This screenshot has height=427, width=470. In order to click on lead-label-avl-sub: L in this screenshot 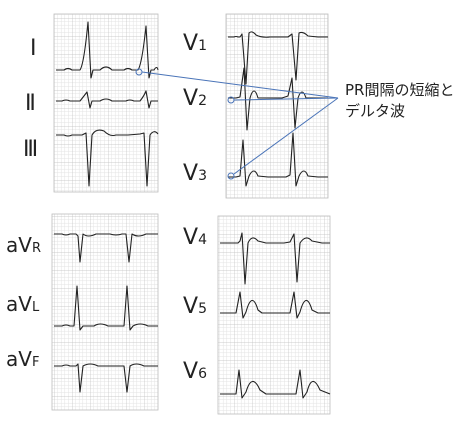, I will do `click(36, 307)`.